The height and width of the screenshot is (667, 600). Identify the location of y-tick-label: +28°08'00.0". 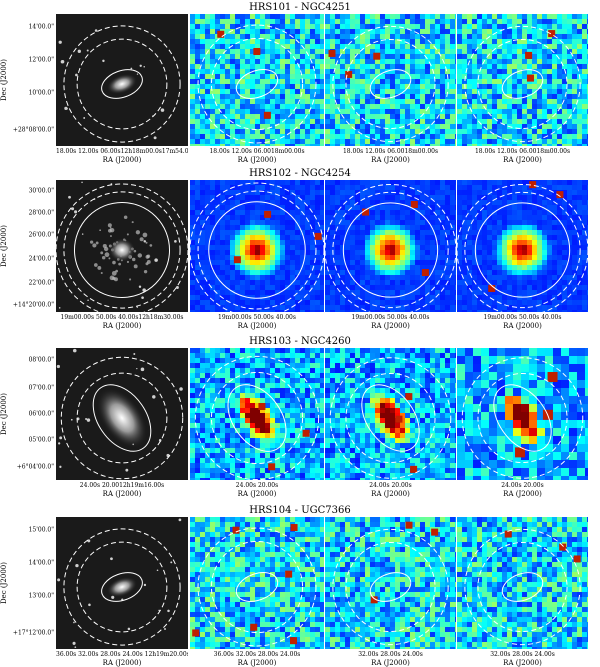
(33, 130).